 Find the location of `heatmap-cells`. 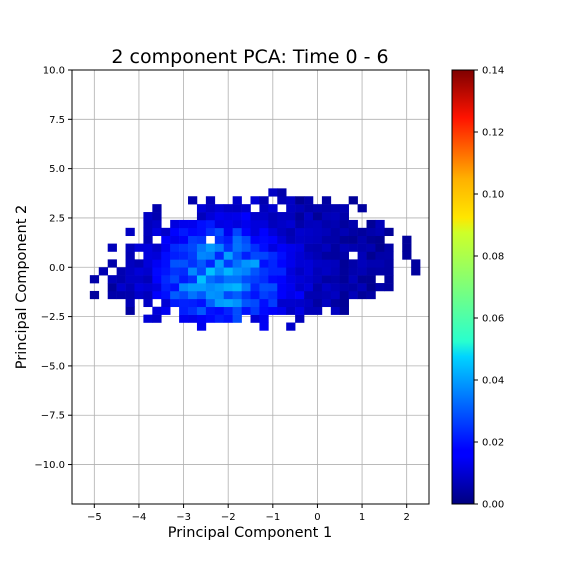

heatmap-cells is located at coordinates (255, 259).